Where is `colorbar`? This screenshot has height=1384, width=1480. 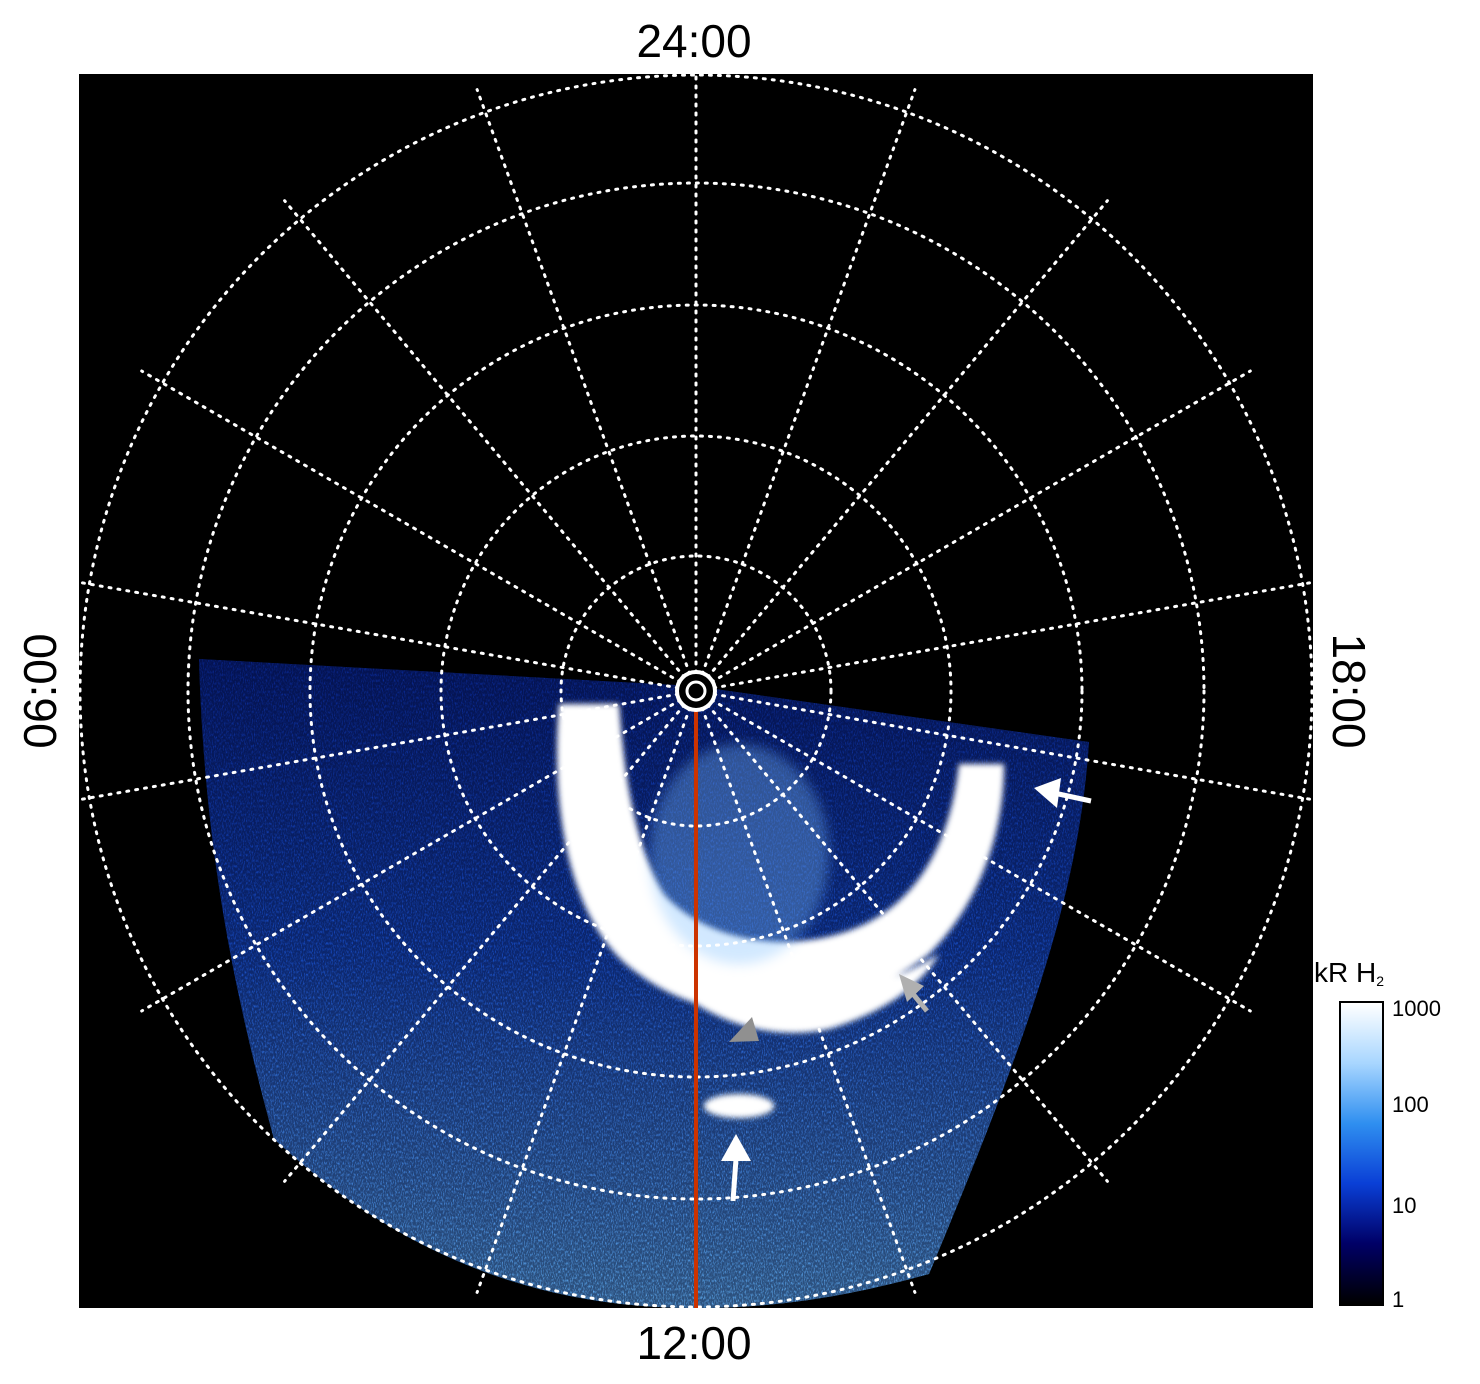 colorbar is located at coordinates (1361, 1153).